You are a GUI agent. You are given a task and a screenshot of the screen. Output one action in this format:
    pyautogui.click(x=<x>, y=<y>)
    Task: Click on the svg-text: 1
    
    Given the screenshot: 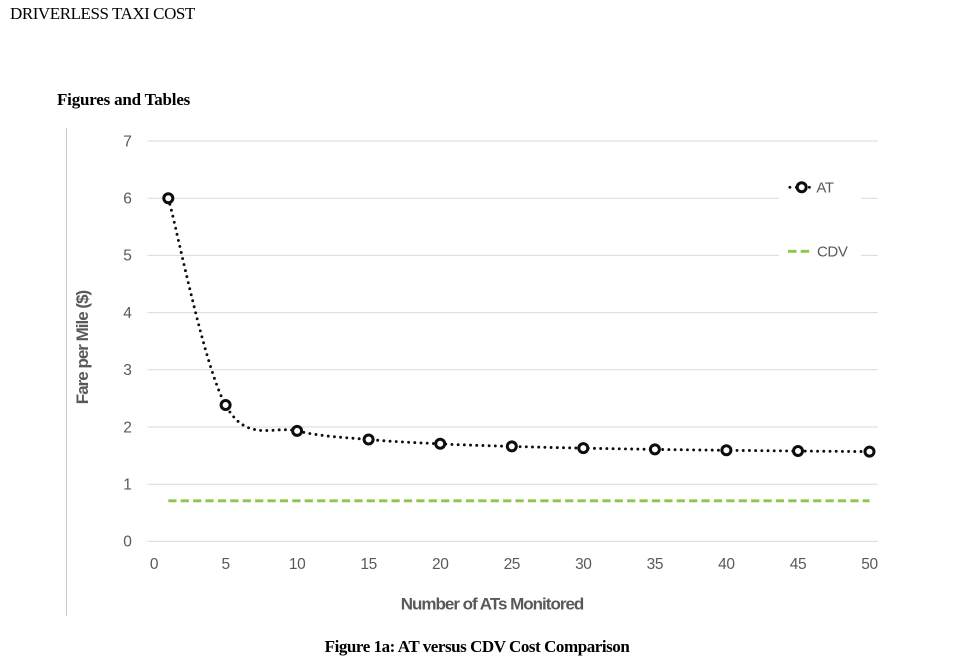 What is the action you would take?
    pyautogui.click(x=127, y=485)
    